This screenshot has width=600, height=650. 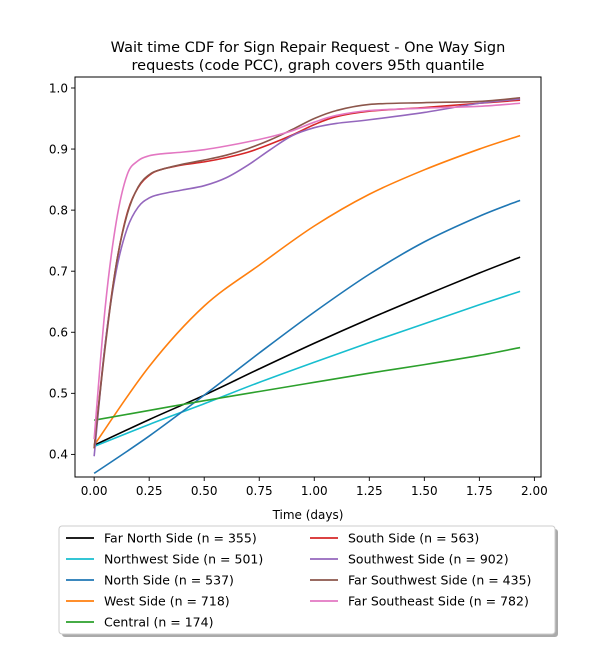 I want to click on y-tick-label: 0.7, so click(x=58, y=271).